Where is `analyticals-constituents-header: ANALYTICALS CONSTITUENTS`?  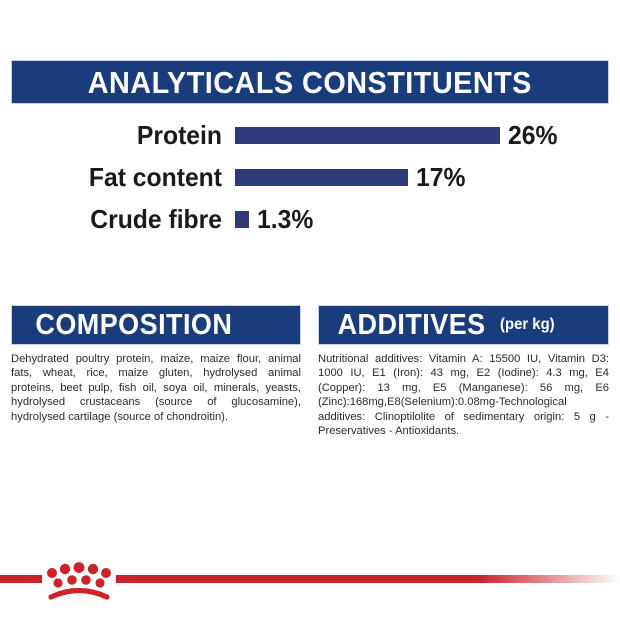 analyticals-constituents-header: ANALYTICALS CONSTITUENTS is located at coordinates (310, 82).